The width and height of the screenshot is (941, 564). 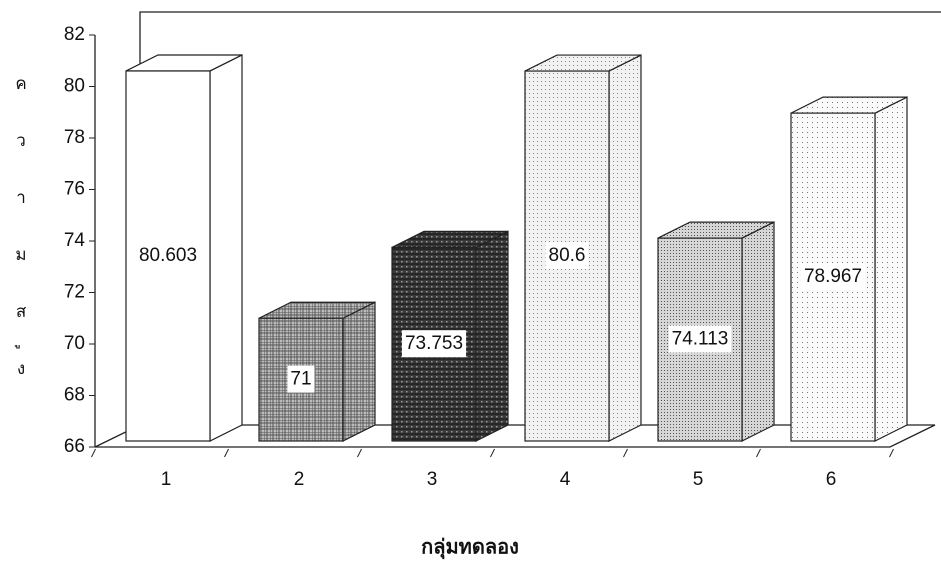 I want to click on value-label: 74.113, so click(x=700, y=339).